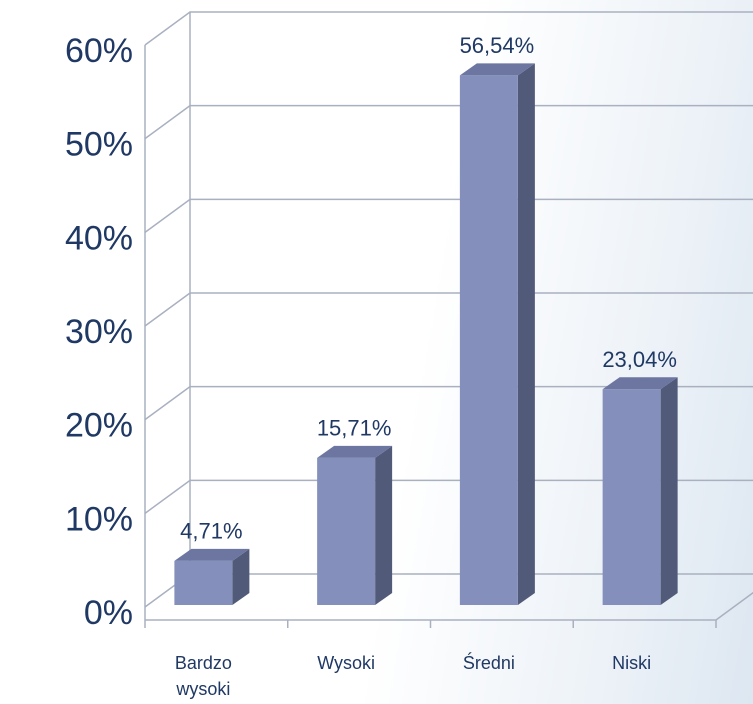  What do you see at coordinates (488, 663) in the screenshot?
I see `x-tick-label: Średni` at bounding box center [488, 663].